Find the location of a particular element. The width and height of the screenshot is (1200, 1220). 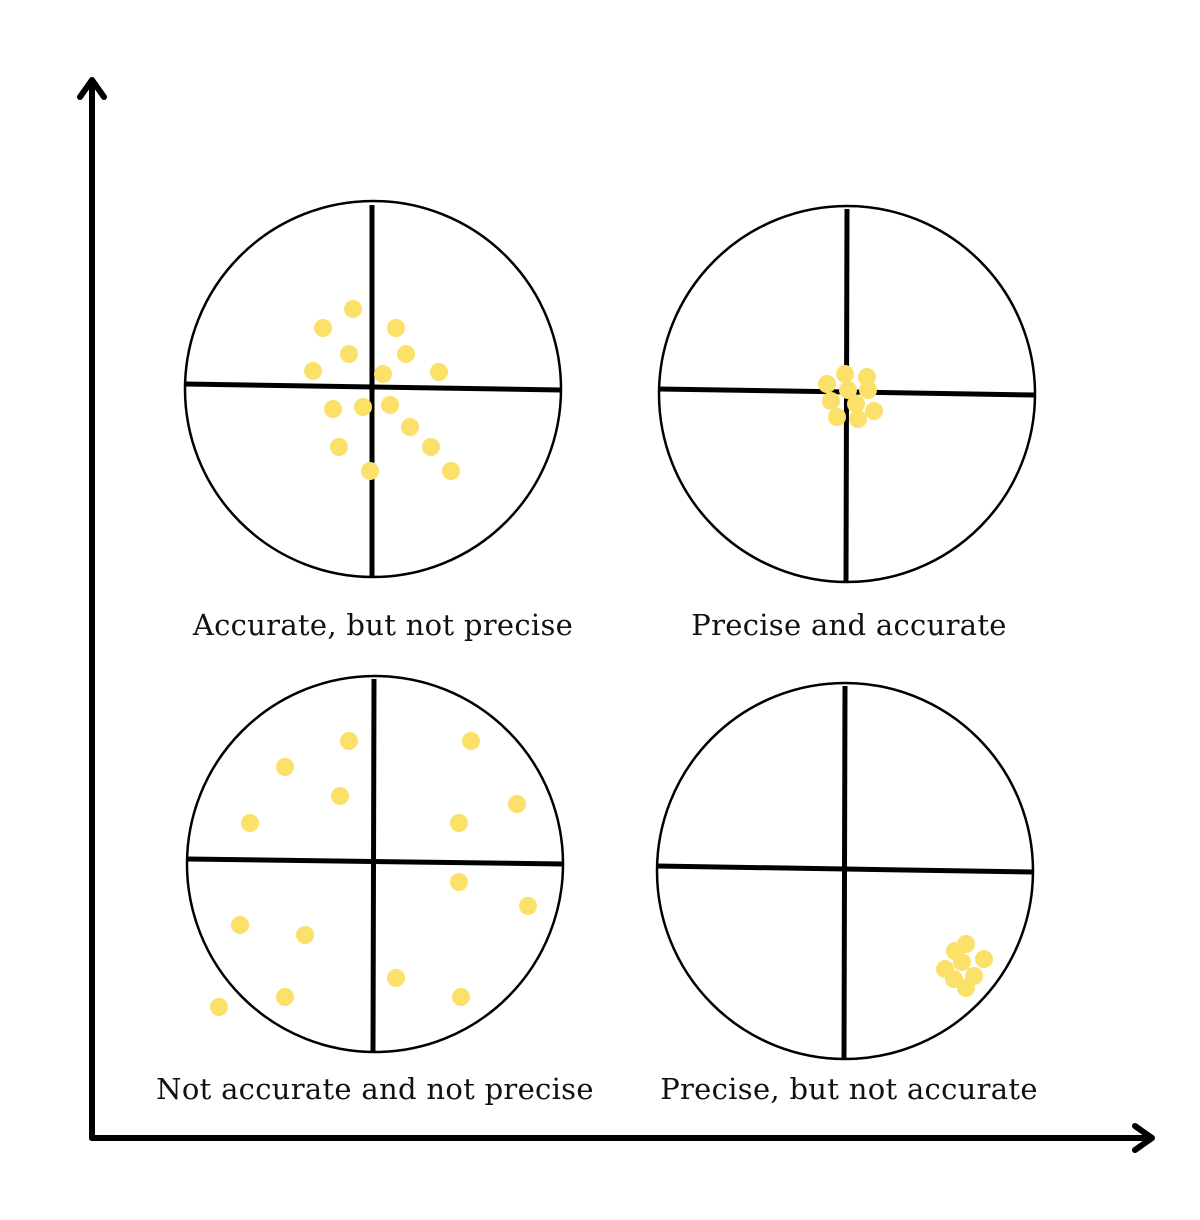

panel-not-accurate-not-precise: Not accurate and not precise is located at coordinates (375, 890).